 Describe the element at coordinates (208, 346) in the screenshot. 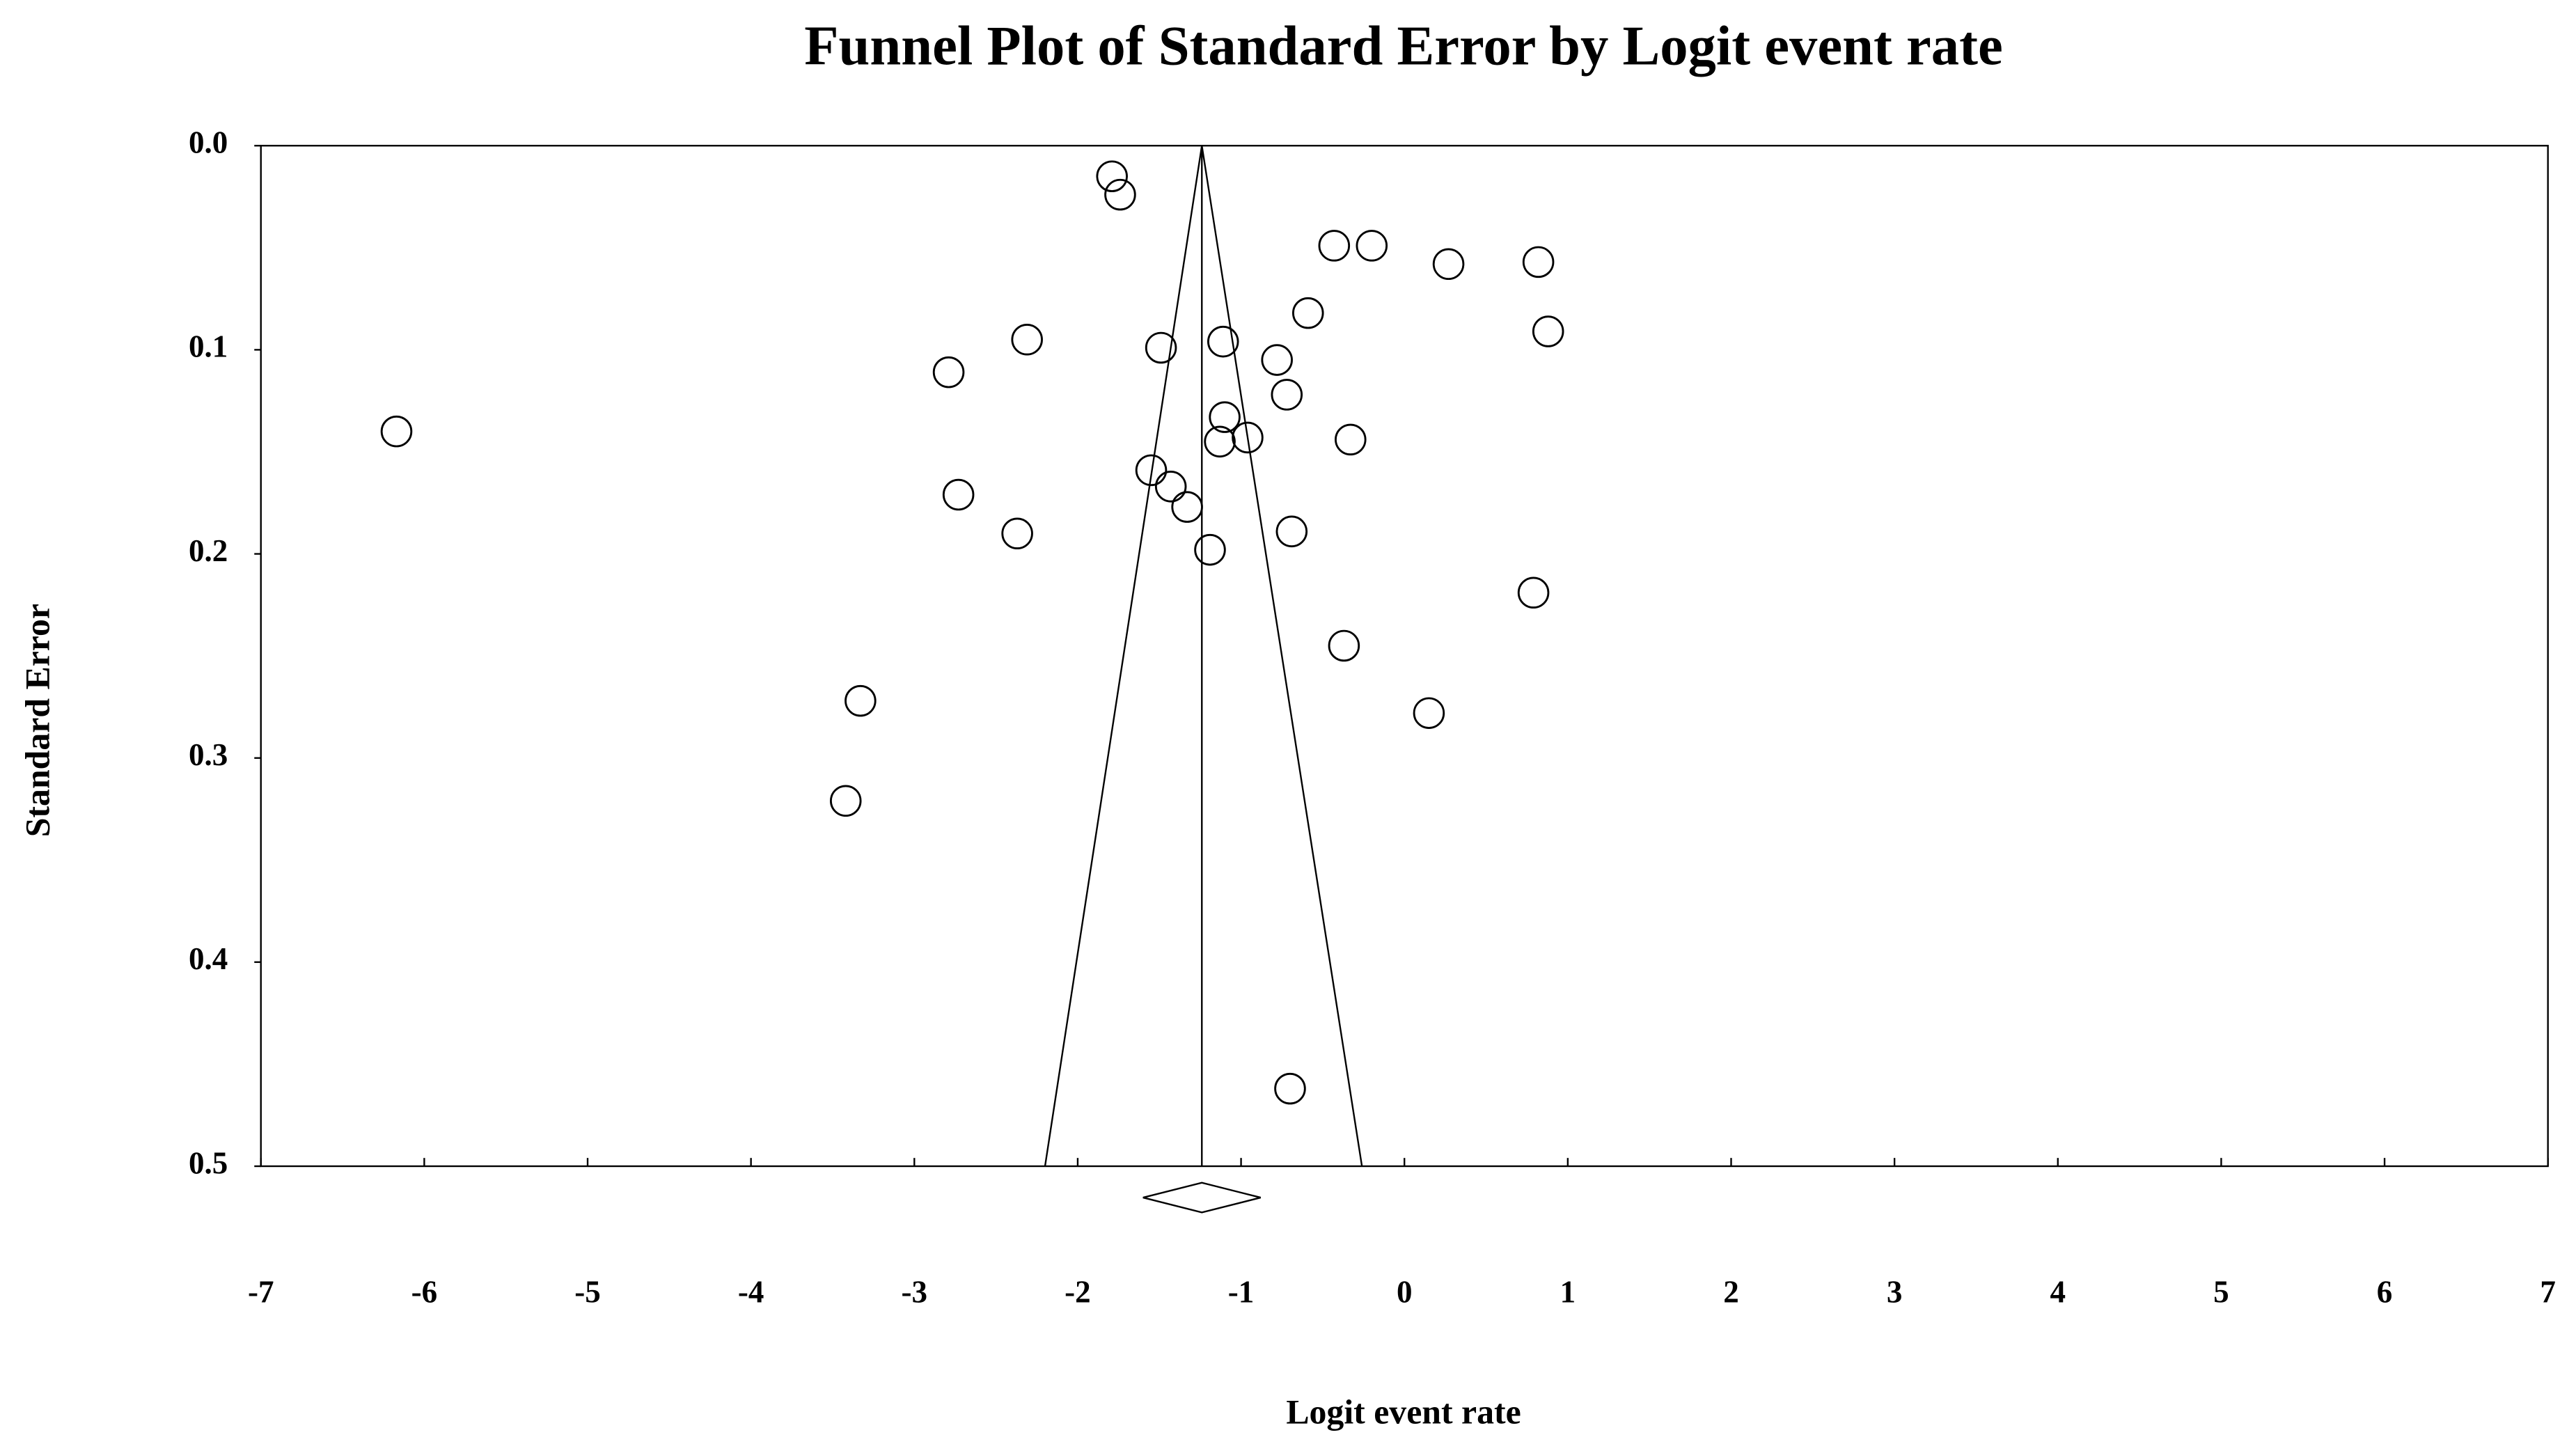

I see `y-tick-label: 0.1` at that location.